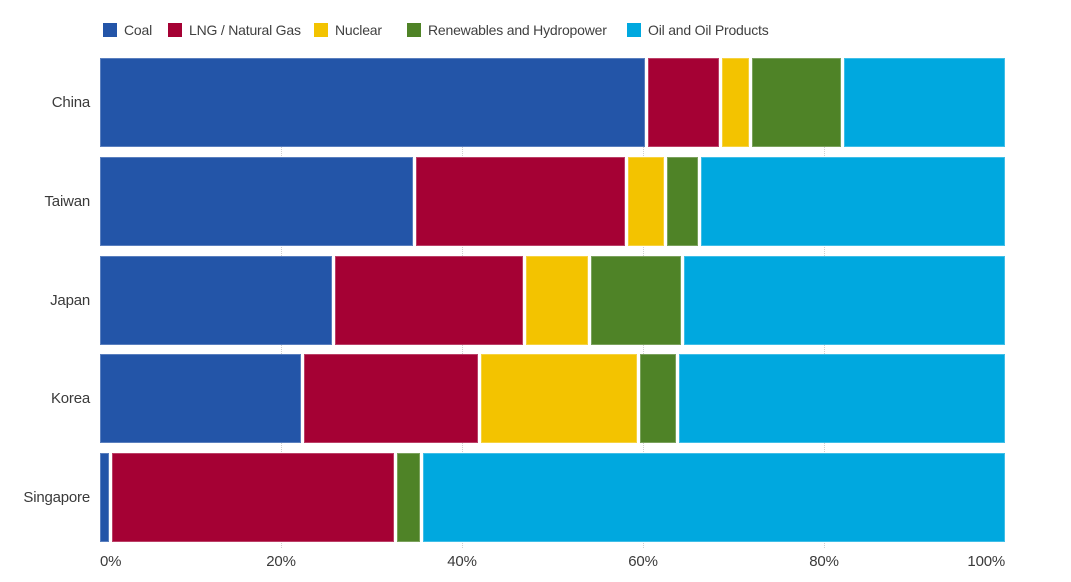 This screenshot has height=582, width=1071. I want to click on bar-row-korea: Korea, so click(502, 399).